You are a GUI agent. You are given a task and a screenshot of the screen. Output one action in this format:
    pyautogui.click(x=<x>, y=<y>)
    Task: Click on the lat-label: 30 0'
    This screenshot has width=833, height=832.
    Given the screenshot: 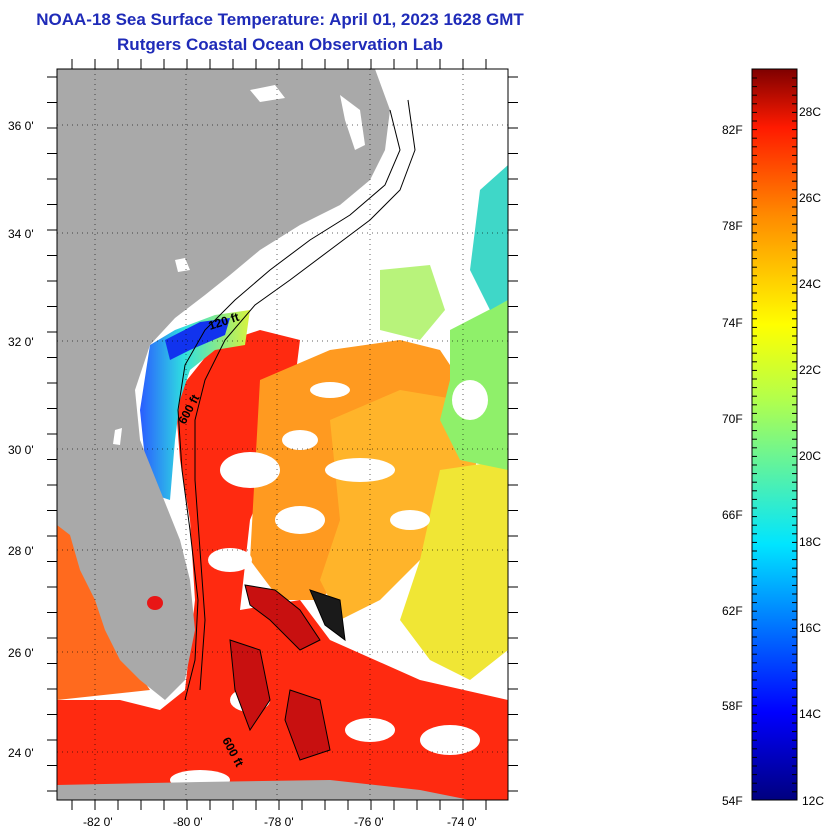 What is the action you would take?
    pyautogui.click(x=21, y=450)
    